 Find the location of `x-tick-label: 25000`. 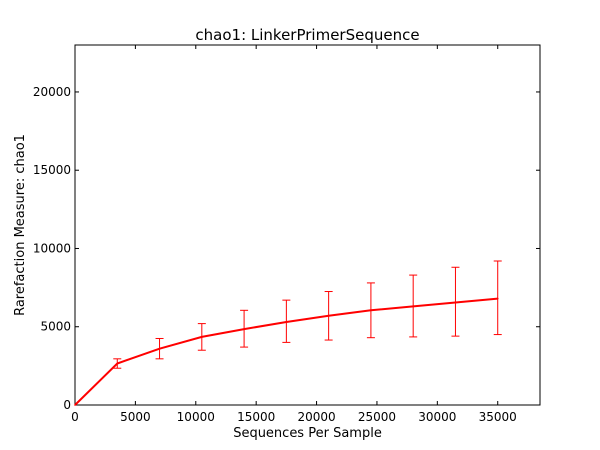

x-tick-label: 25000 is located at coordinates (377, 417).